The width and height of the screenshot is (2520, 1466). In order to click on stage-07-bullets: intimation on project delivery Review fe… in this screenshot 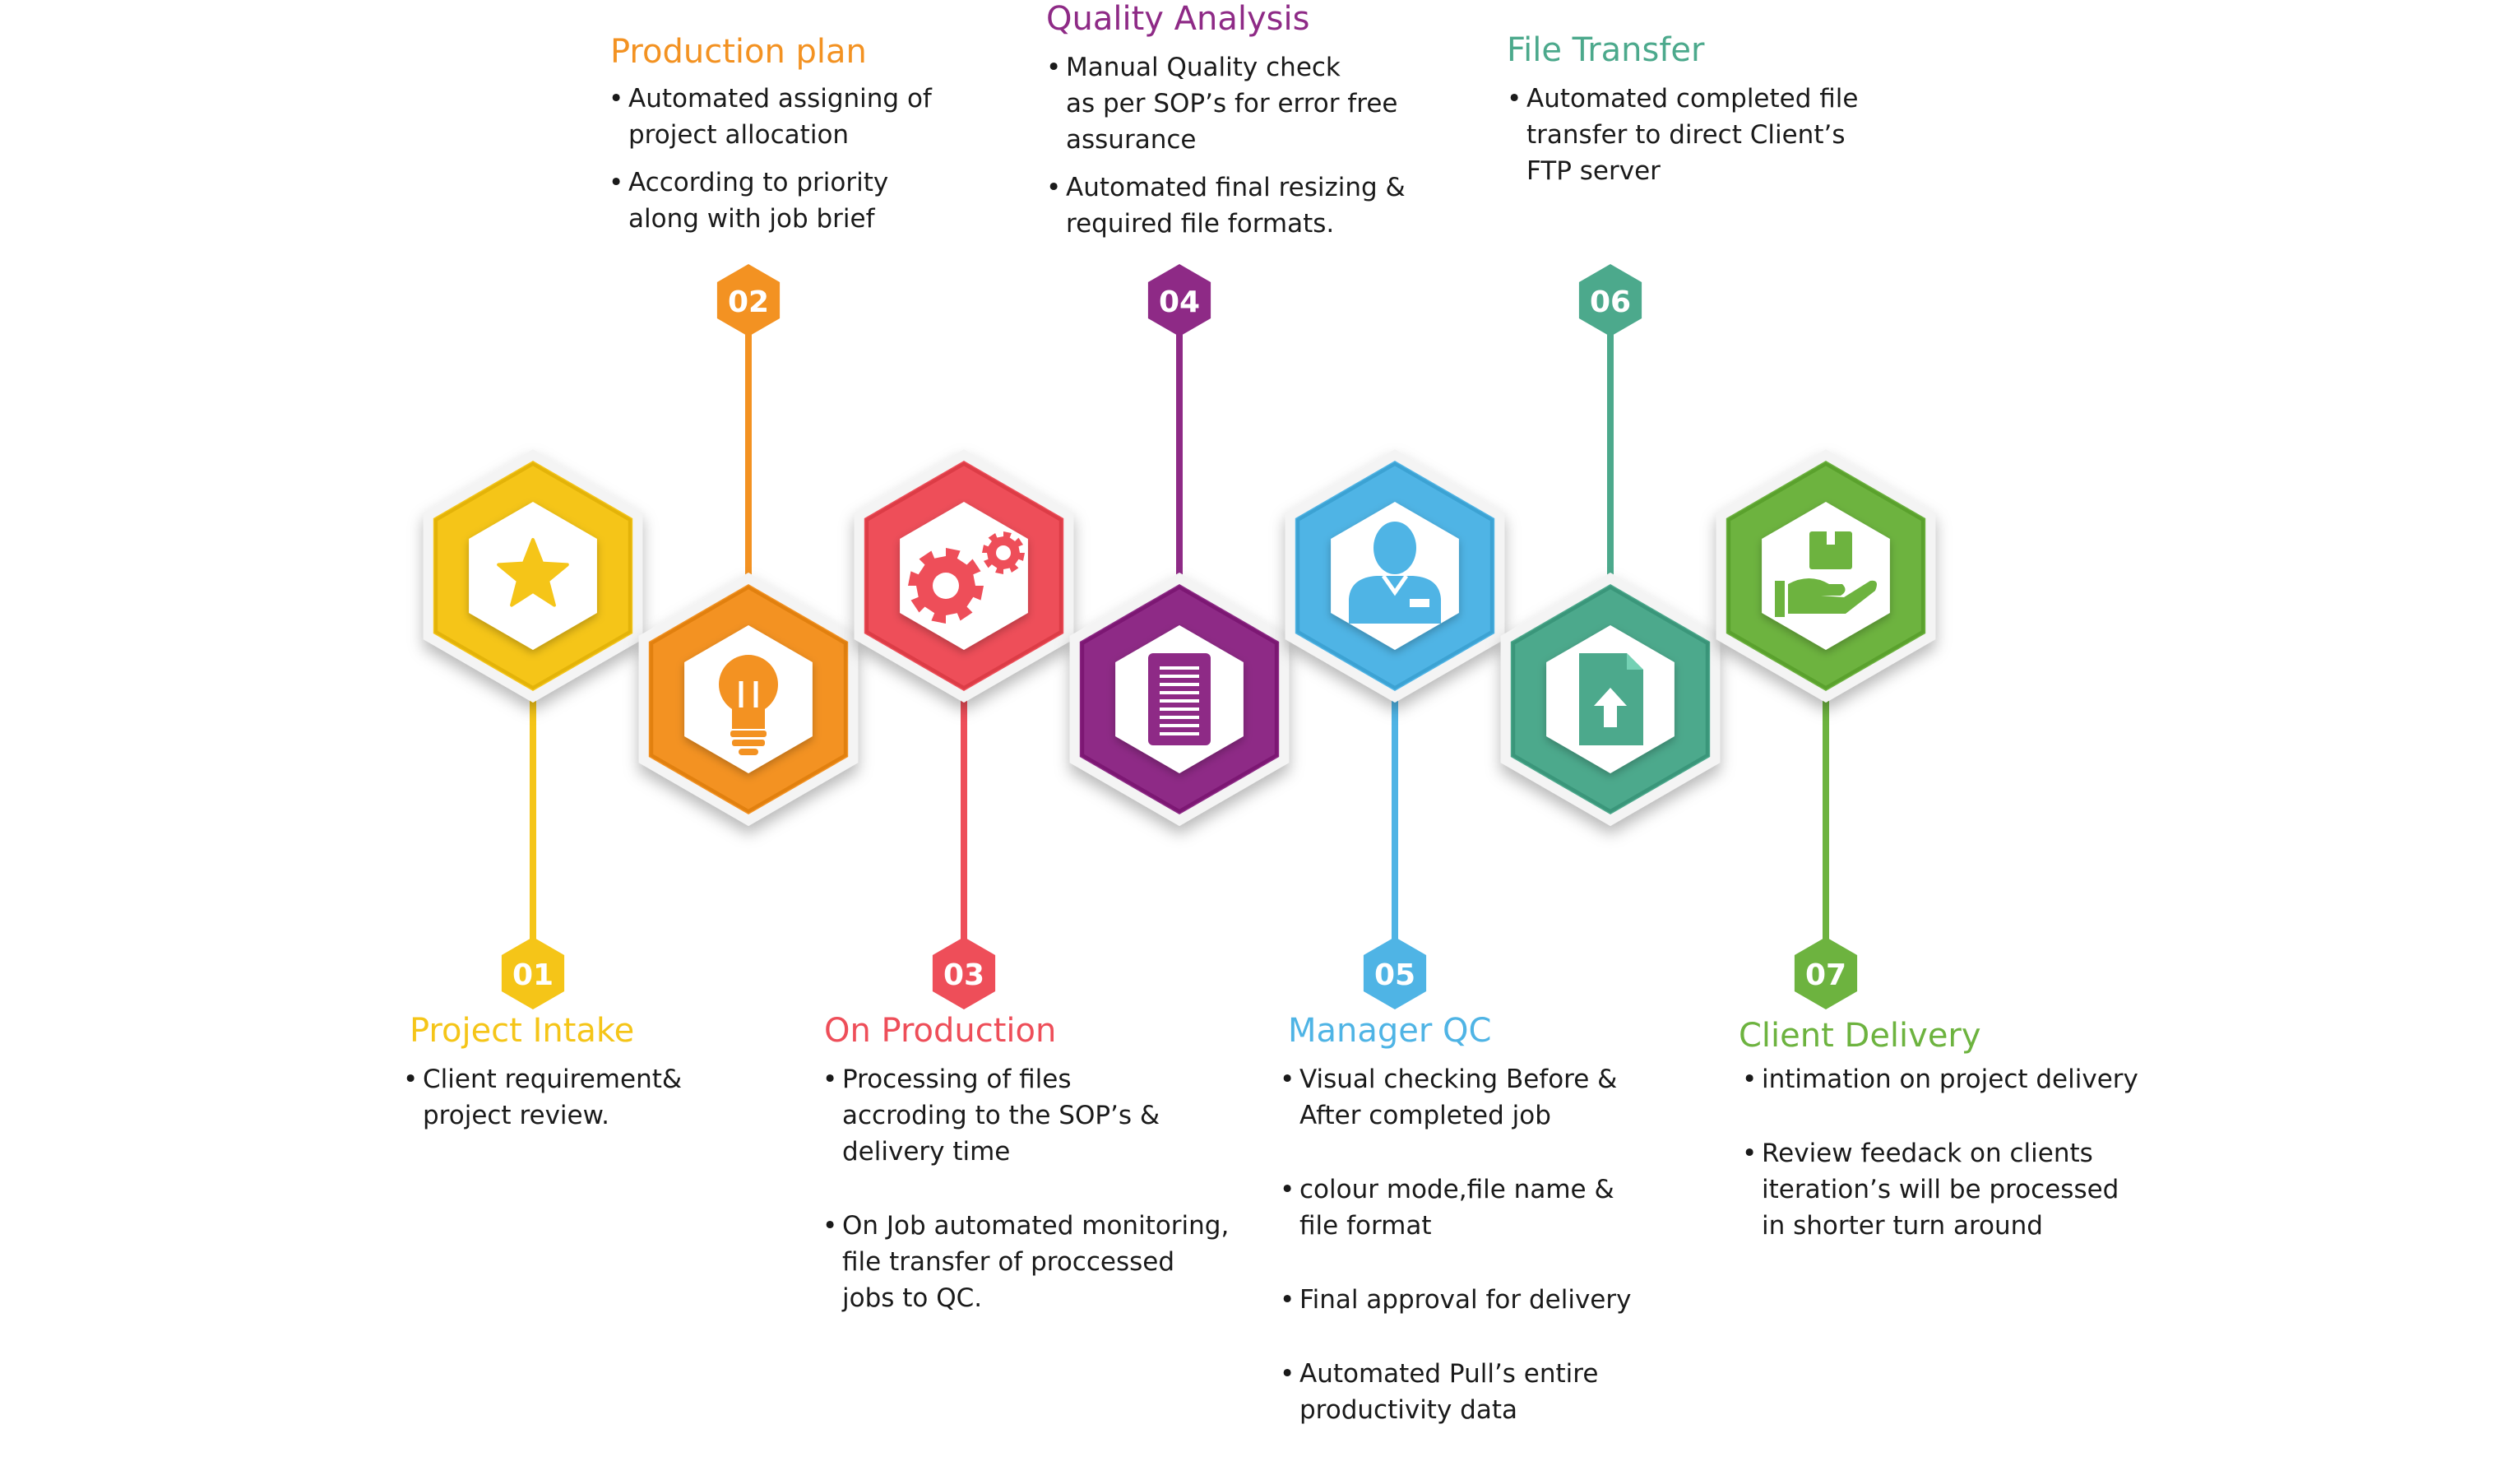, I will do `click(1972, 1172)`.